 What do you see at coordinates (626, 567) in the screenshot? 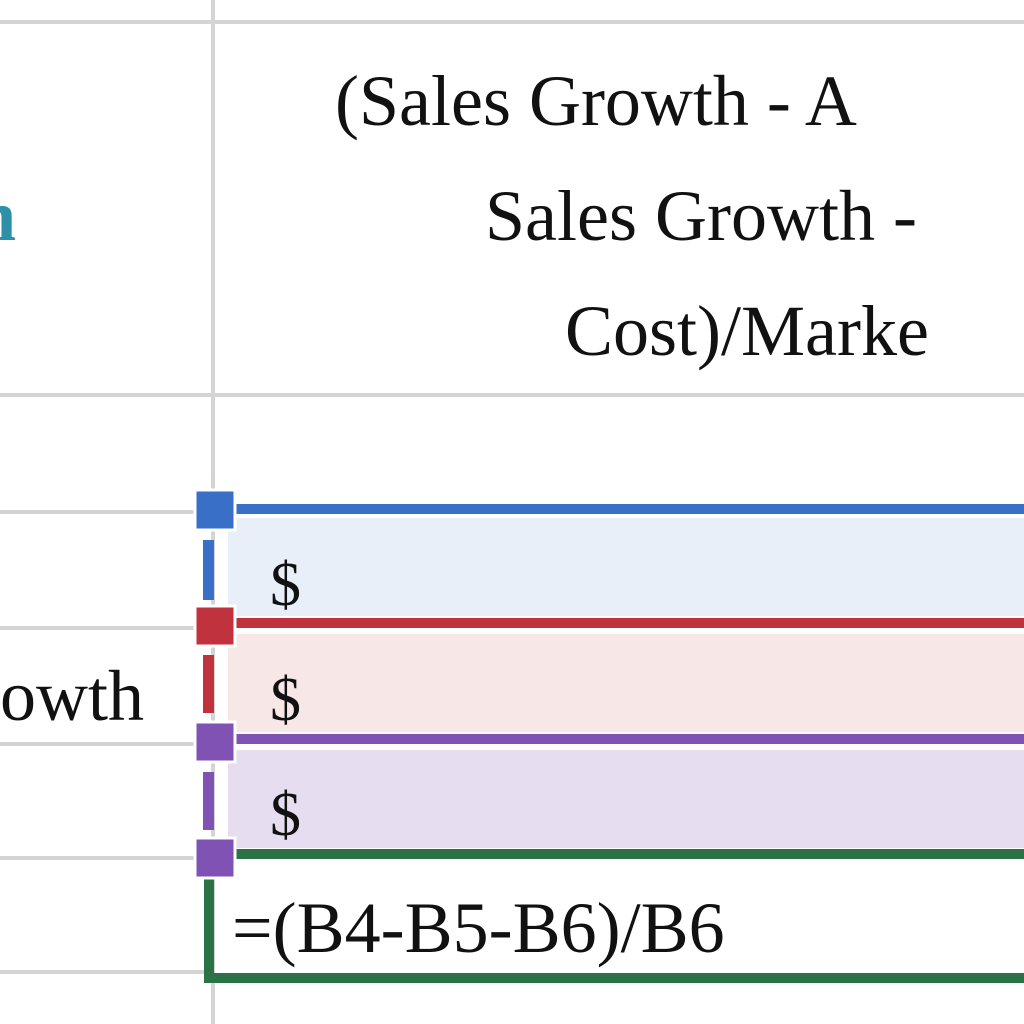
I see `range-b4` at bounding box center [626, 567].